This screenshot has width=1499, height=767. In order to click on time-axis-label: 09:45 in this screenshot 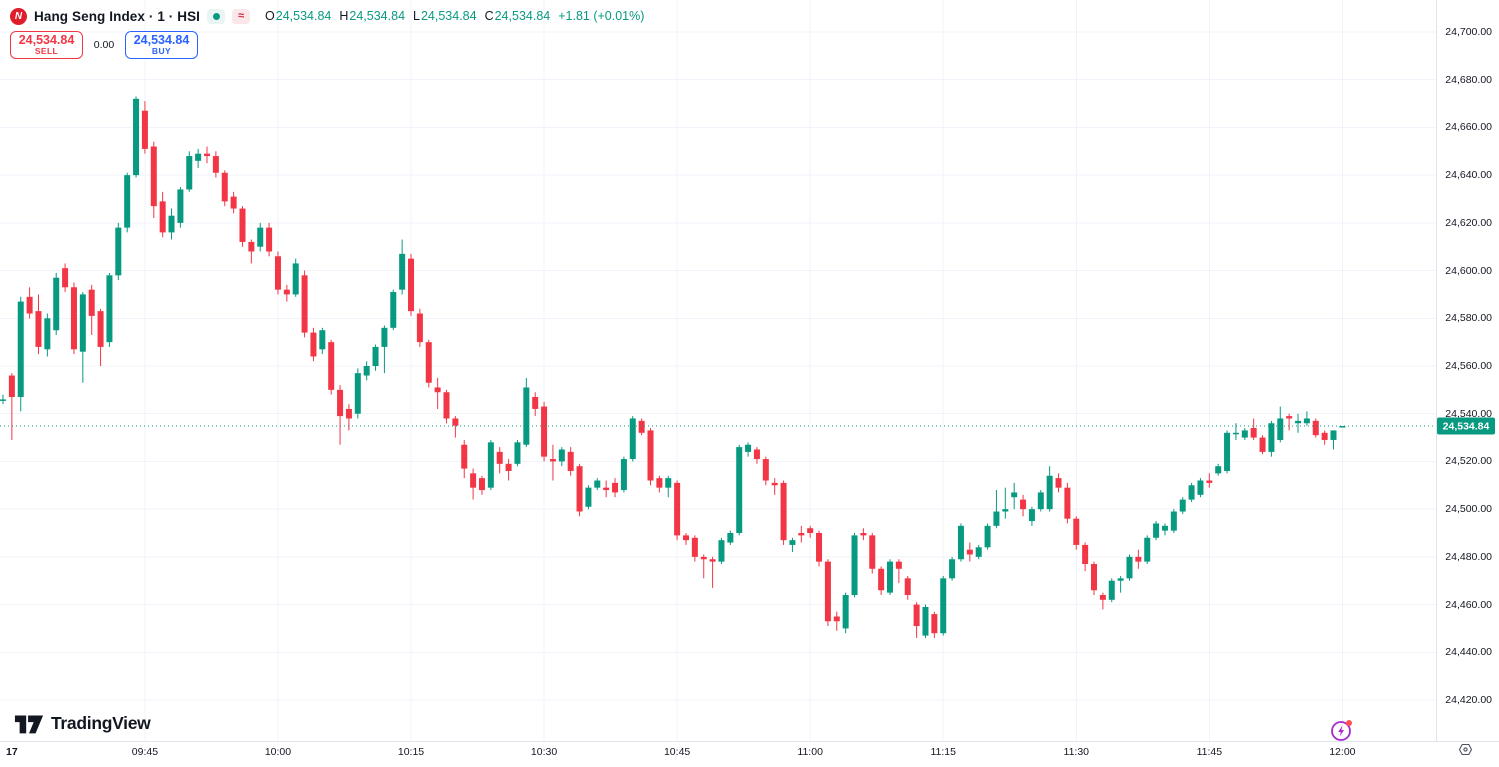, I will do `click(145, 752)`.